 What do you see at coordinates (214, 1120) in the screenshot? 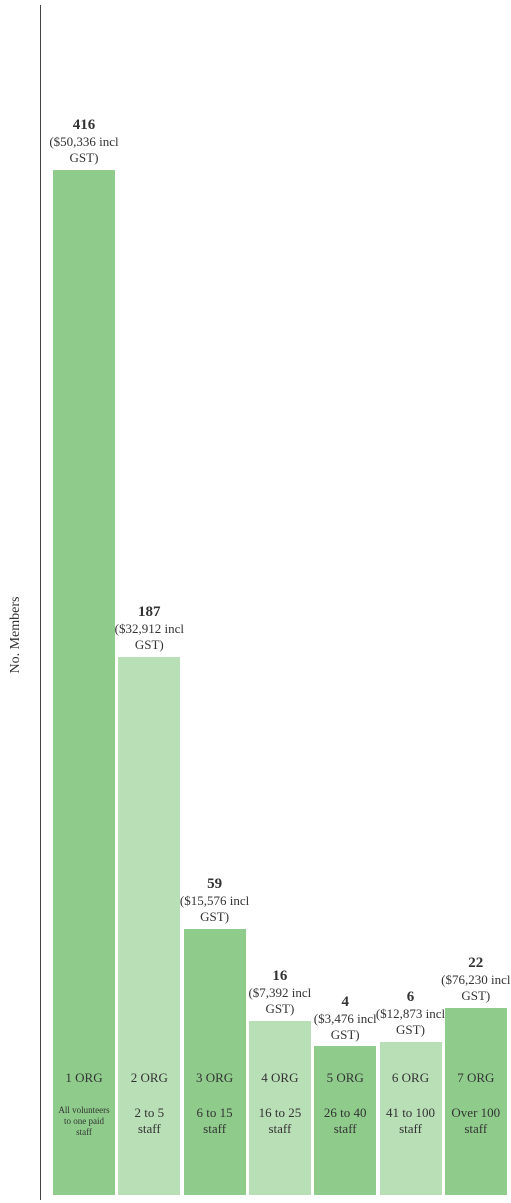
I see `description-label: 6 to 15 staff` at bounding box center [214, 1120].